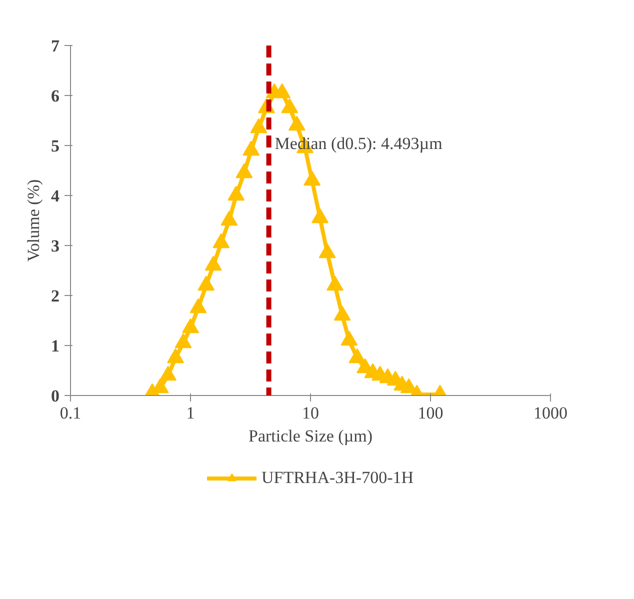 The image size is (634, 599). Describe the element at coordinates (310, 436) in the screenshot. I see `x-axis-title: Particle Size (µm)` at that location.